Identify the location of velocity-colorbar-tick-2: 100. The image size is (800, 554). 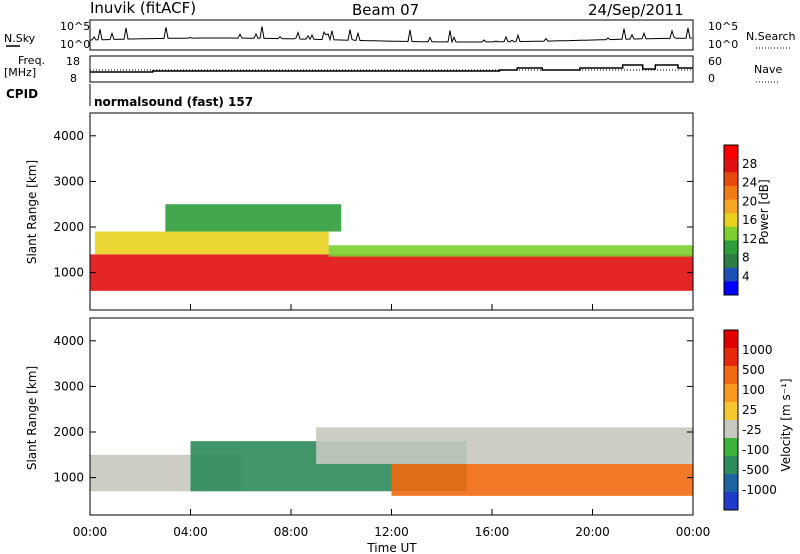
(753, 390).